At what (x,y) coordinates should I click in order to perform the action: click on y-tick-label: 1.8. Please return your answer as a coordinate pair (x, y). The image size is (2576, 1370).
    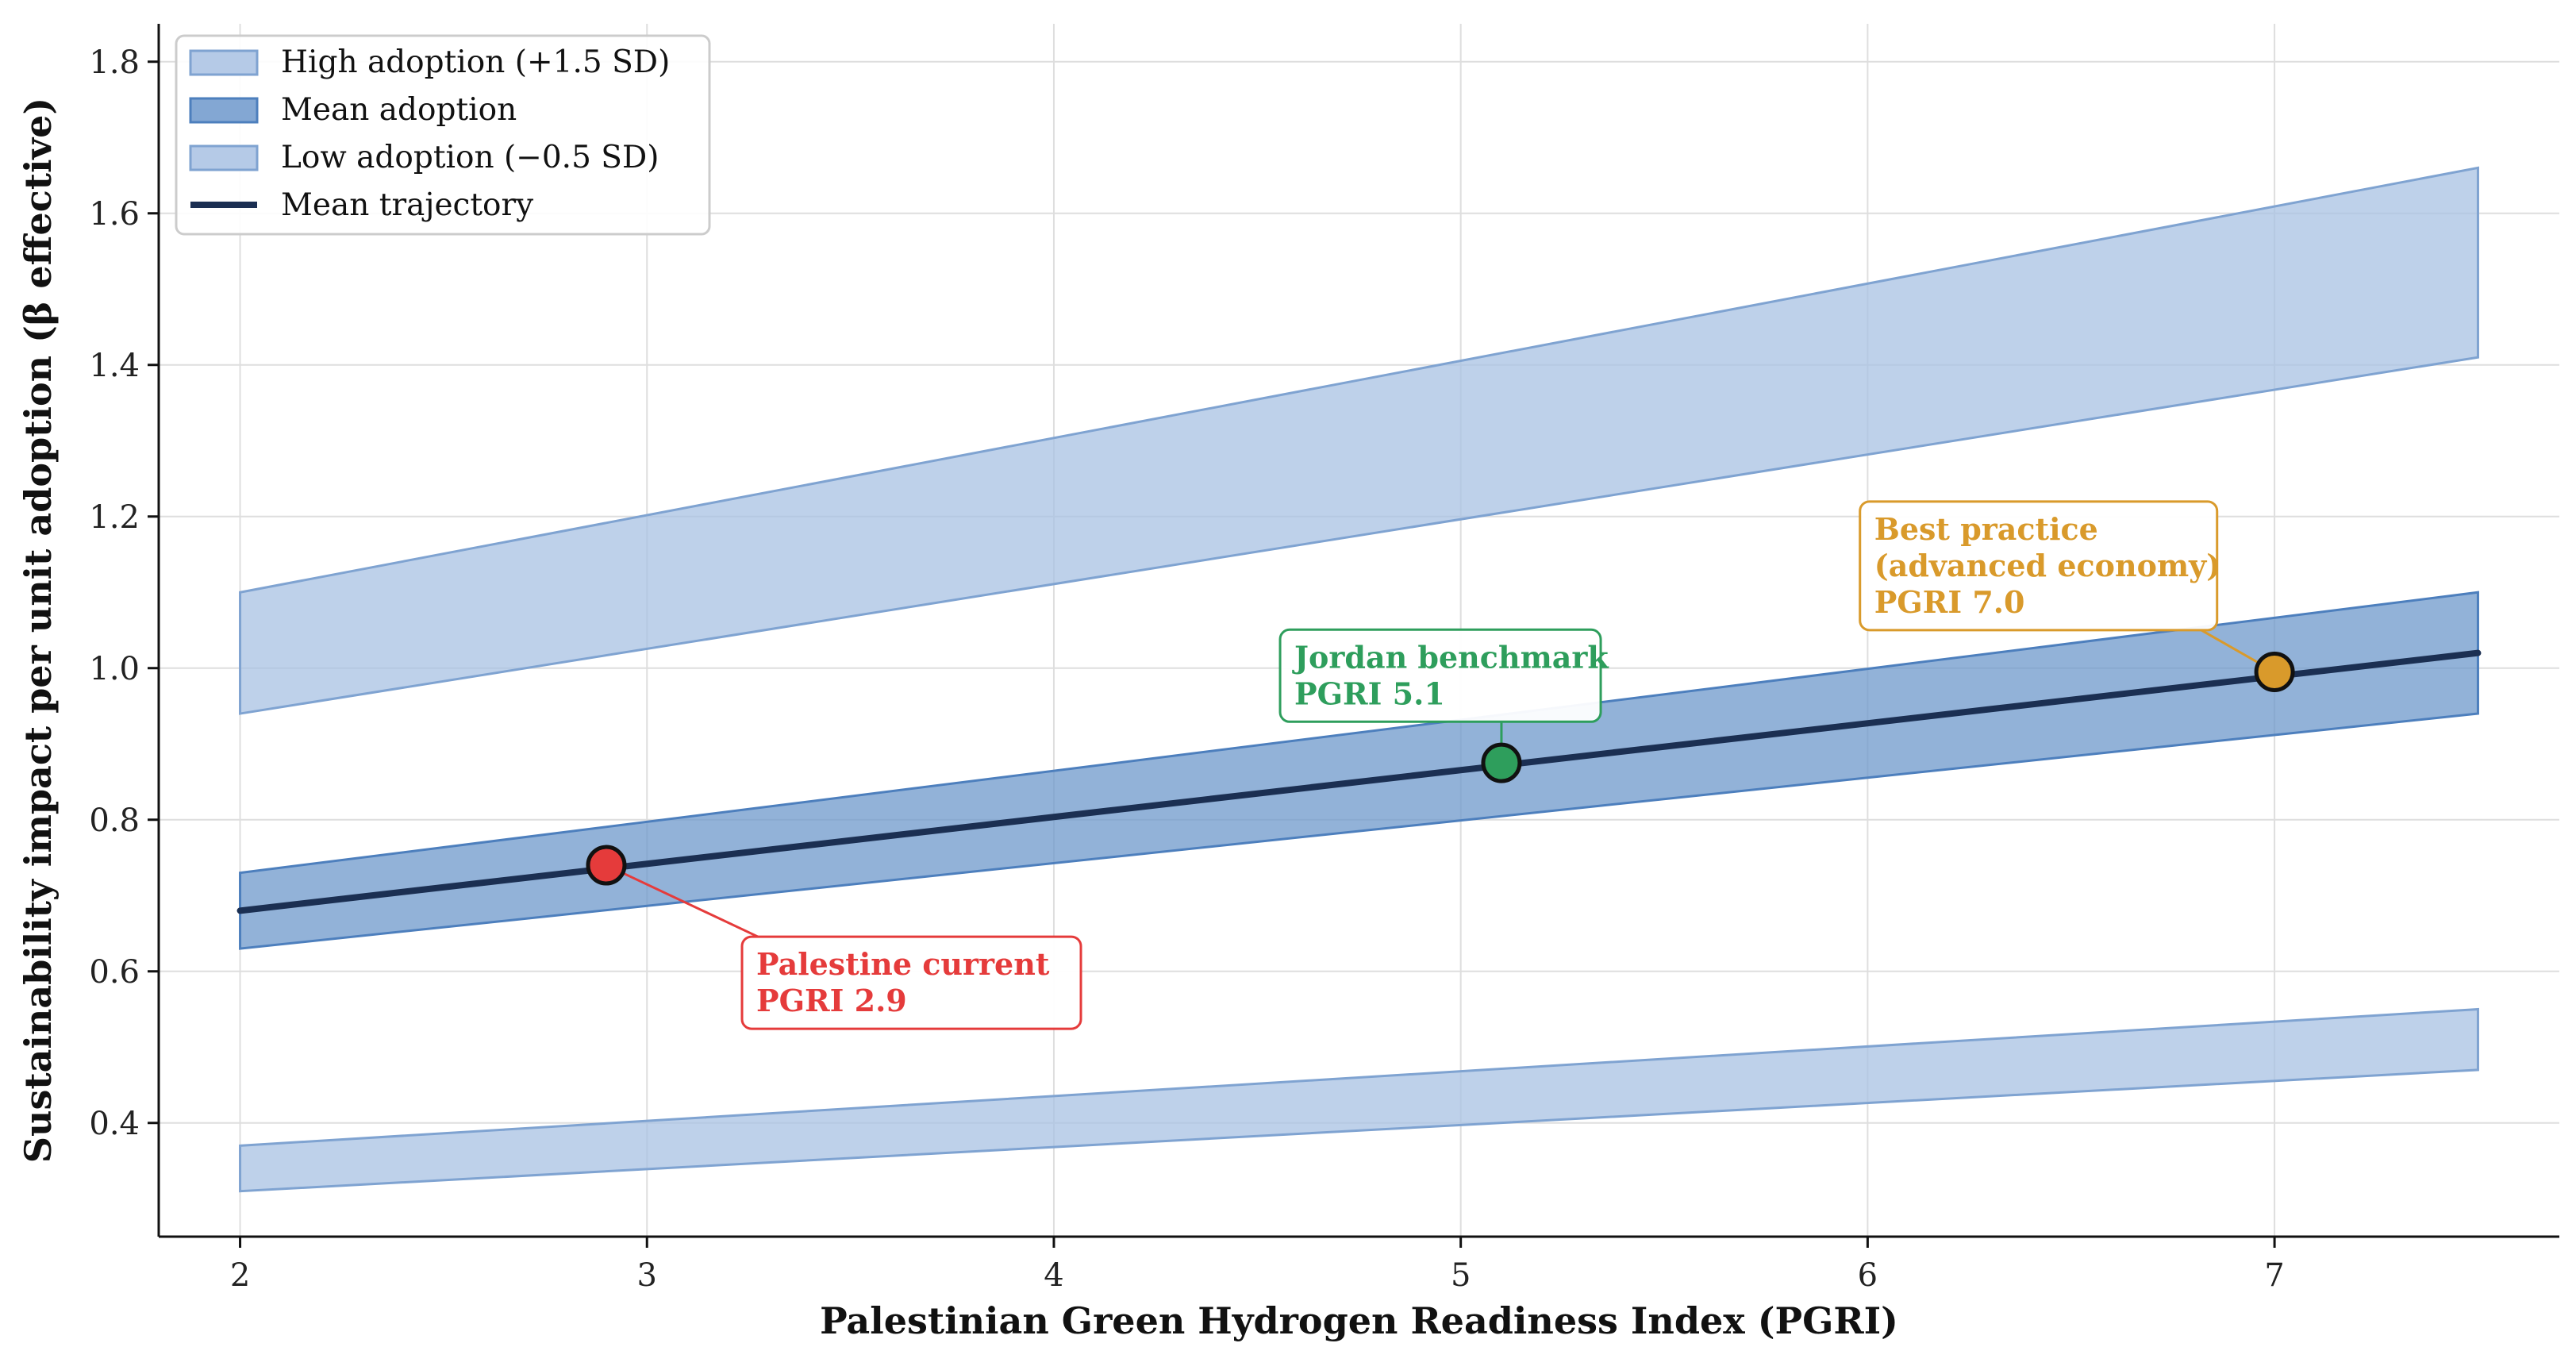
    Looking at the image, I should click on (114, 63).